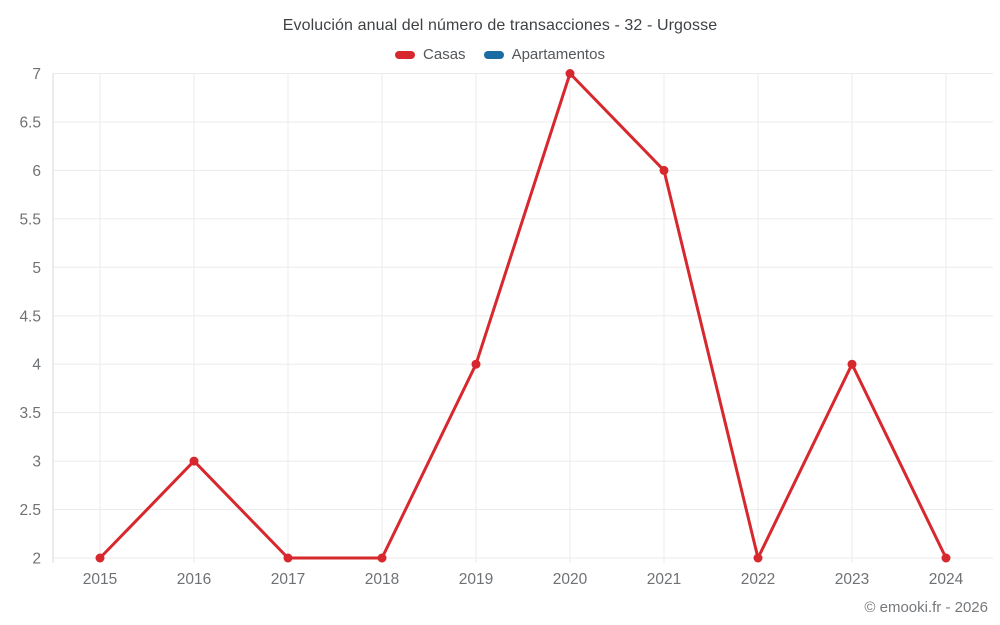 This screenshot has height=625, width=1000. I want to click on data-point-casas-2016, so click(194, 461).